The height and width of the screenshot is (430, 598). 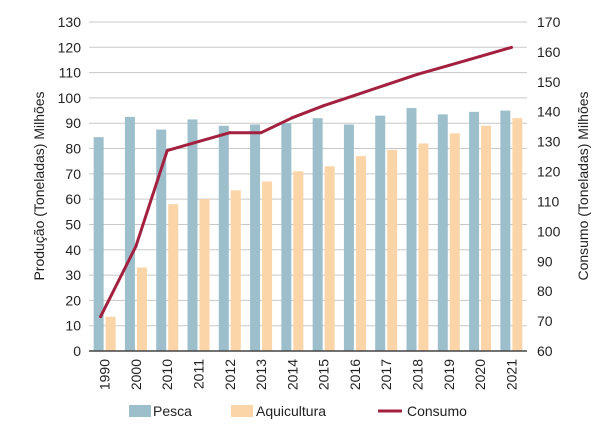 I want to click on legend: Pesca Aquicultura Consumo, so click(x=298, y=411).